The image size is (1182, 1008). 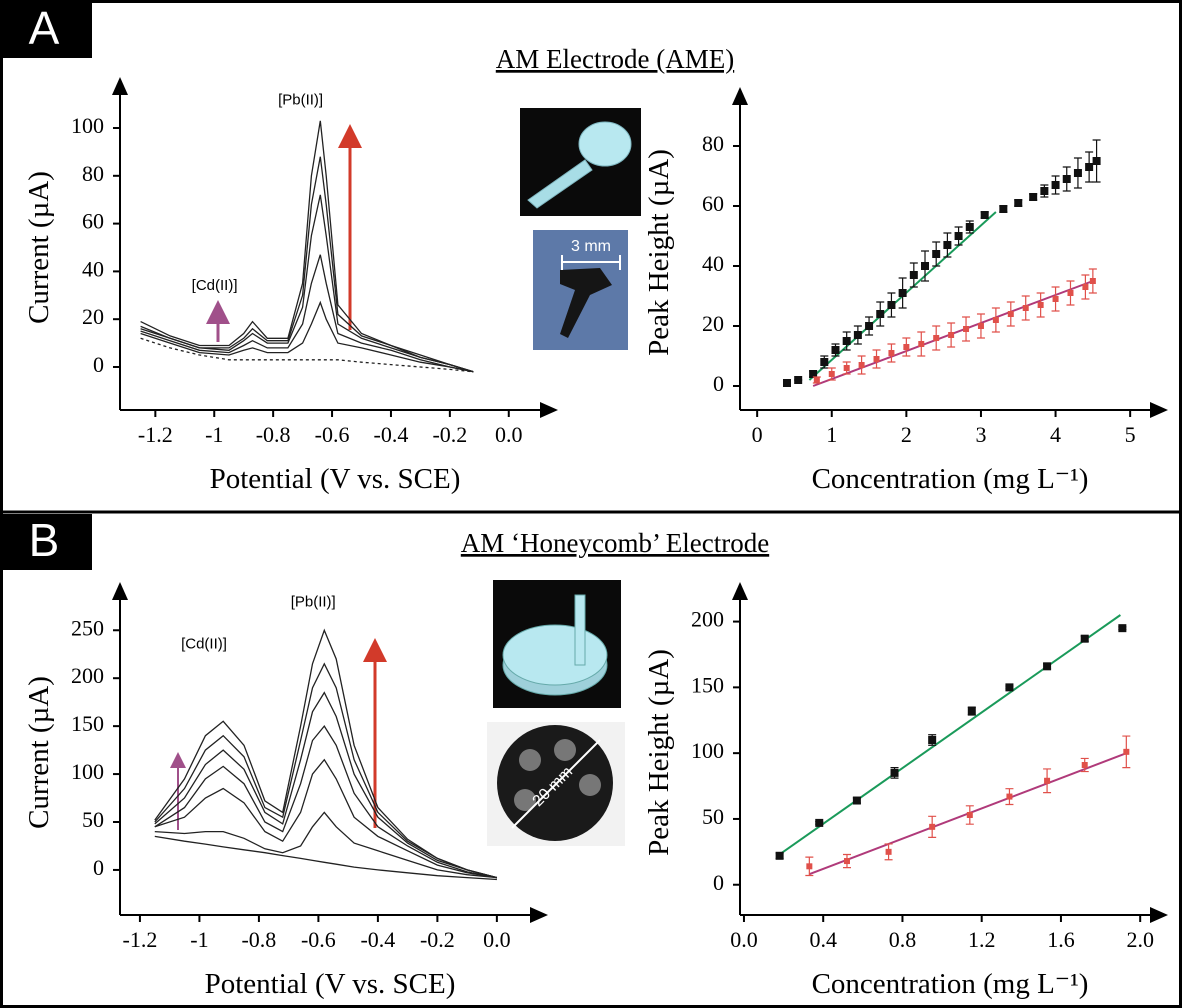 What do you see at coordinates (903, 939) in the screenshot?
I see `x-tick-label: 0.8` at bounding box center [903, 939].